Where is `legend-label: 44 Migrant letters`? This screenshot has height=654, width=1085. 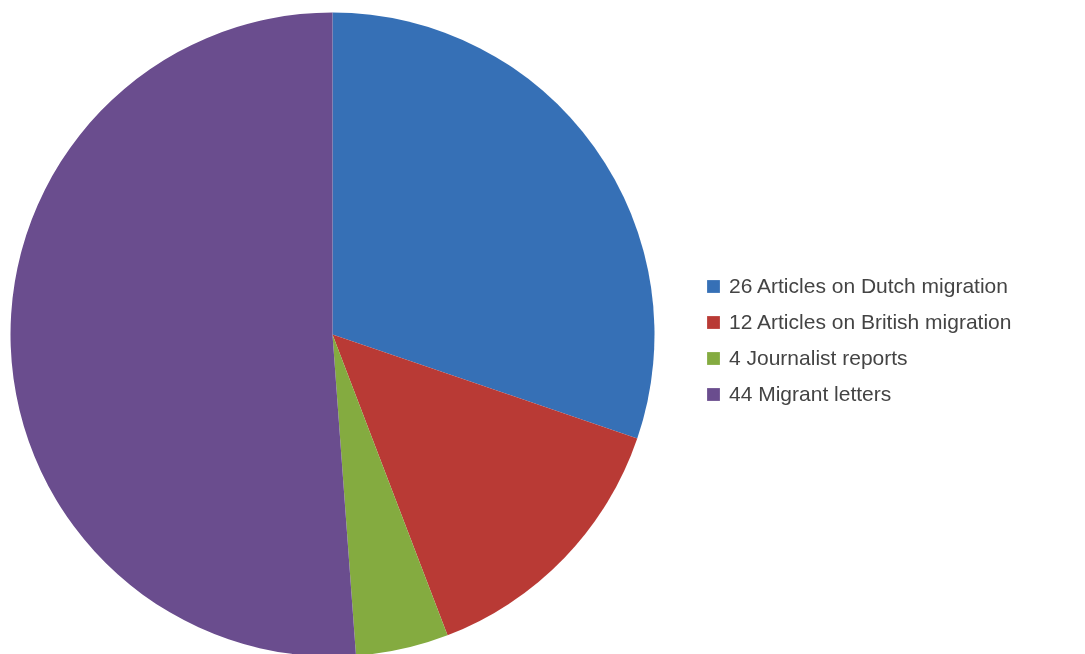
legend-label: 44 Migrant letters is located at coordinates (810, 394).